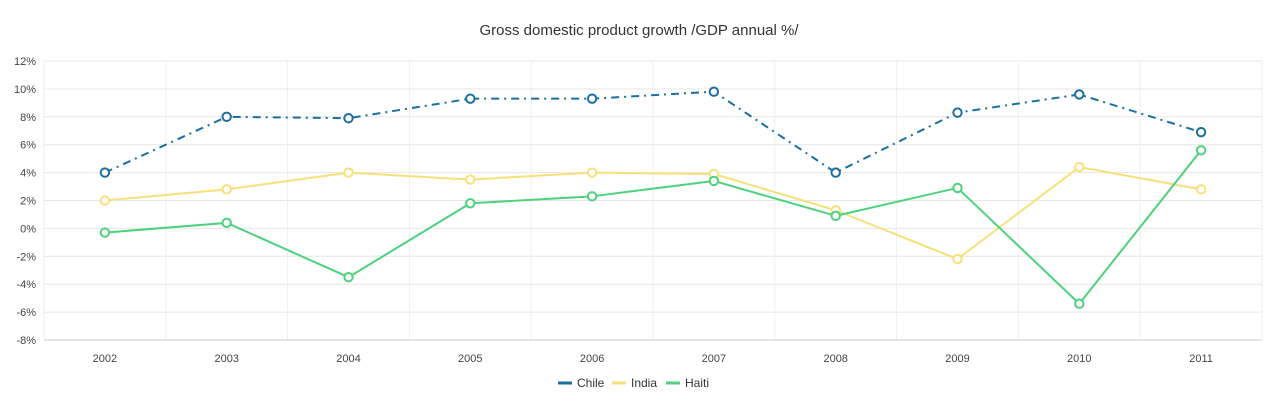 Image resolution: width=1278 pixels, height=410 pixels. I want to click on x-tick-label: 2004, so click(348, 359).